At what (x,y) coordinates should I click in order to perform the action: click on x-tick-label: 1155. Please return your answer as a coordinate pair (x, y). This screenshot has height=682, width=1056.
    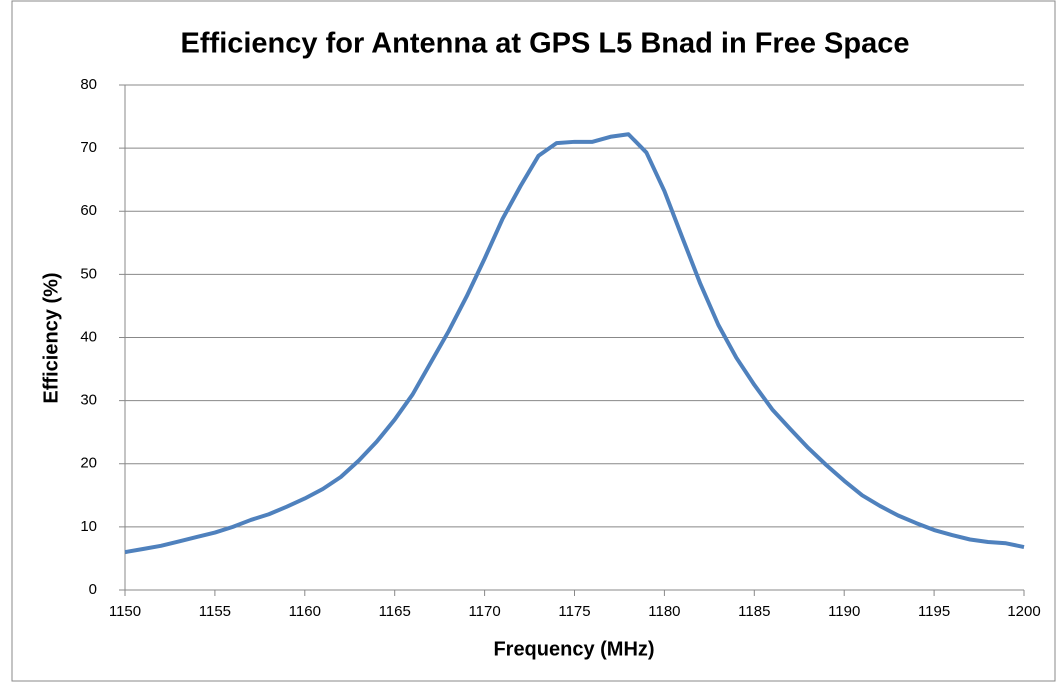
    Looking at the image, I should click on (215, 611).